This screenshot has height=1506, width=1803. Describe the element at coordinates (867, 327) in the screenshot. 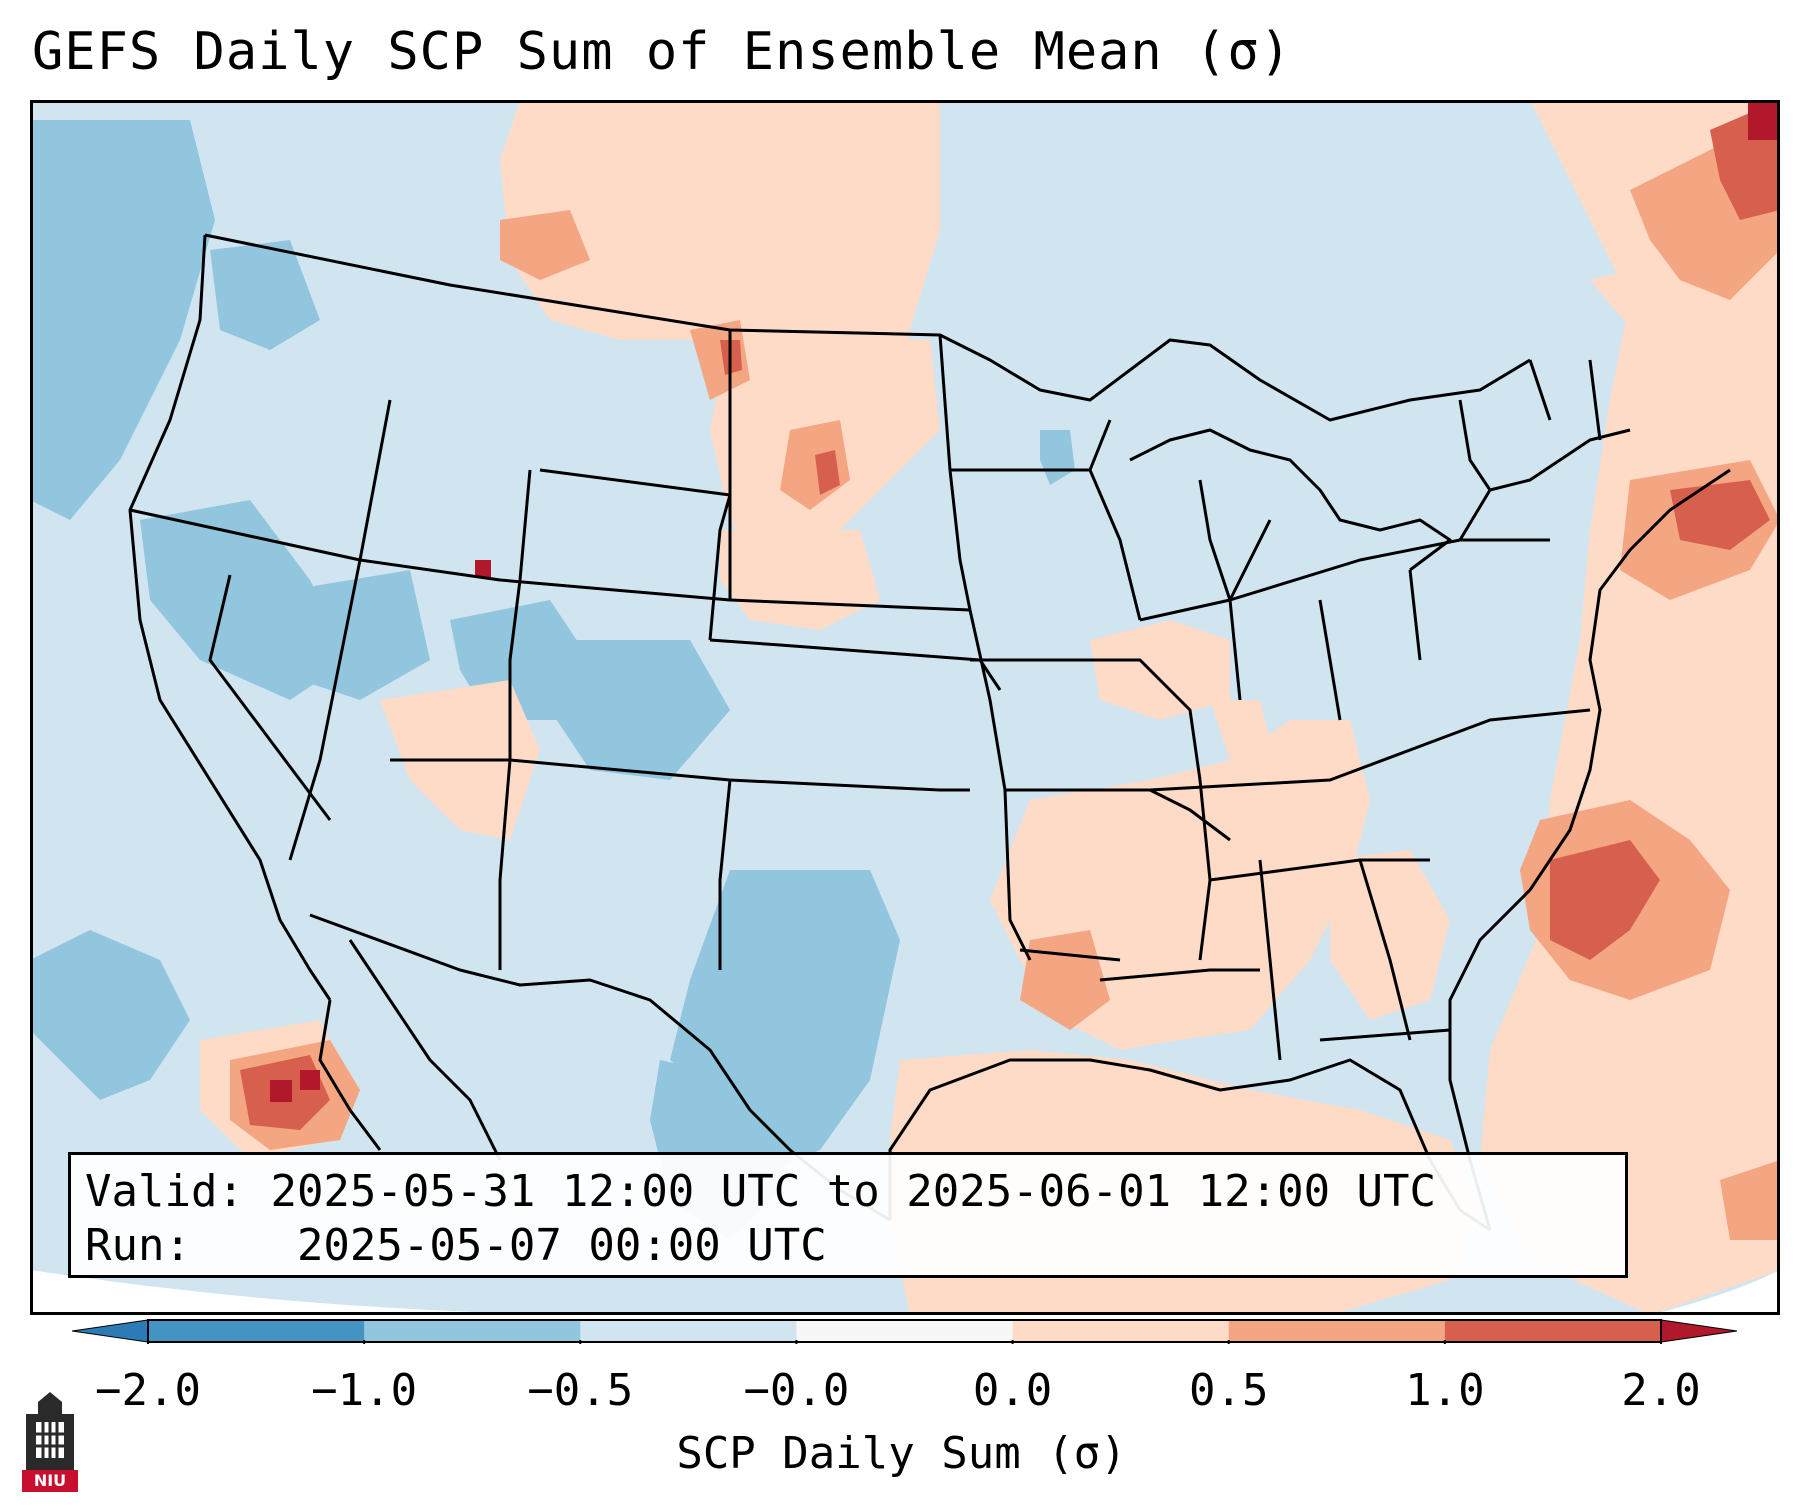

I see `us-canada-border` at that location.